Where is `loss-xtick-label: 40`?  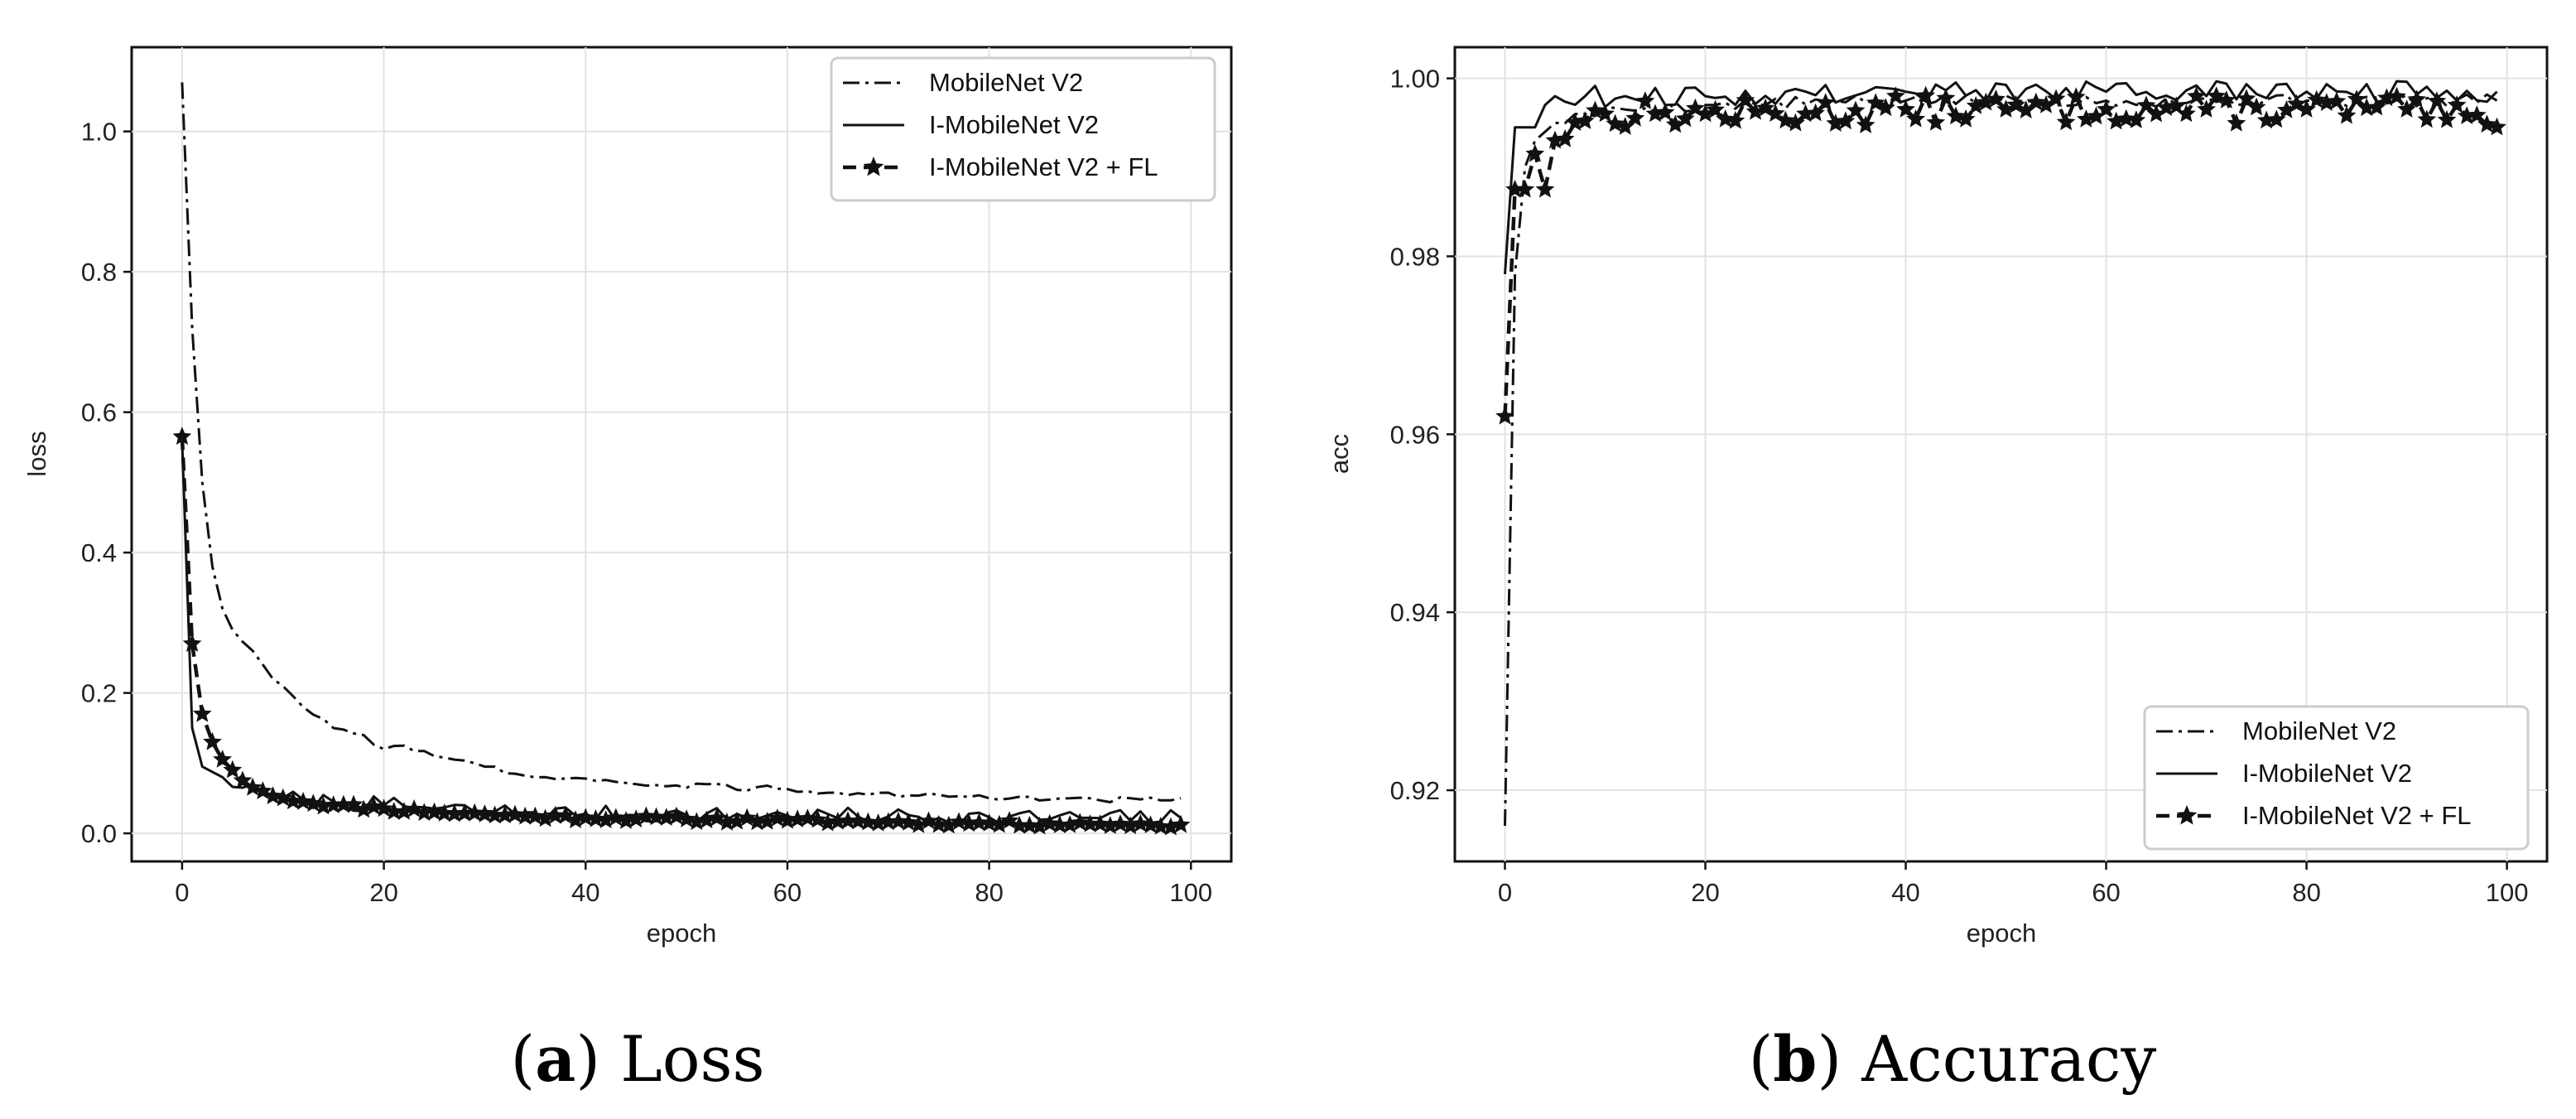
loss-xtick-label: 40 is located at coordinates (585, 892).